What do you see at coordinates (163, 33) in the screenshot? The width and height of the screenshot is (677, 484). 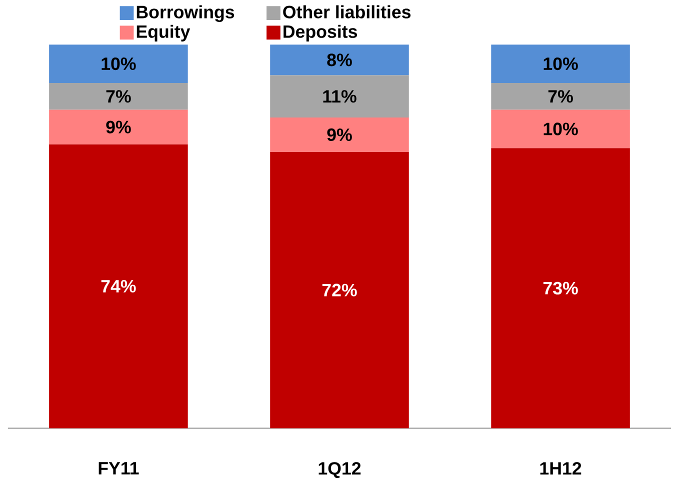 I see `legend-label: Equity` at bounding box center [163, 33].